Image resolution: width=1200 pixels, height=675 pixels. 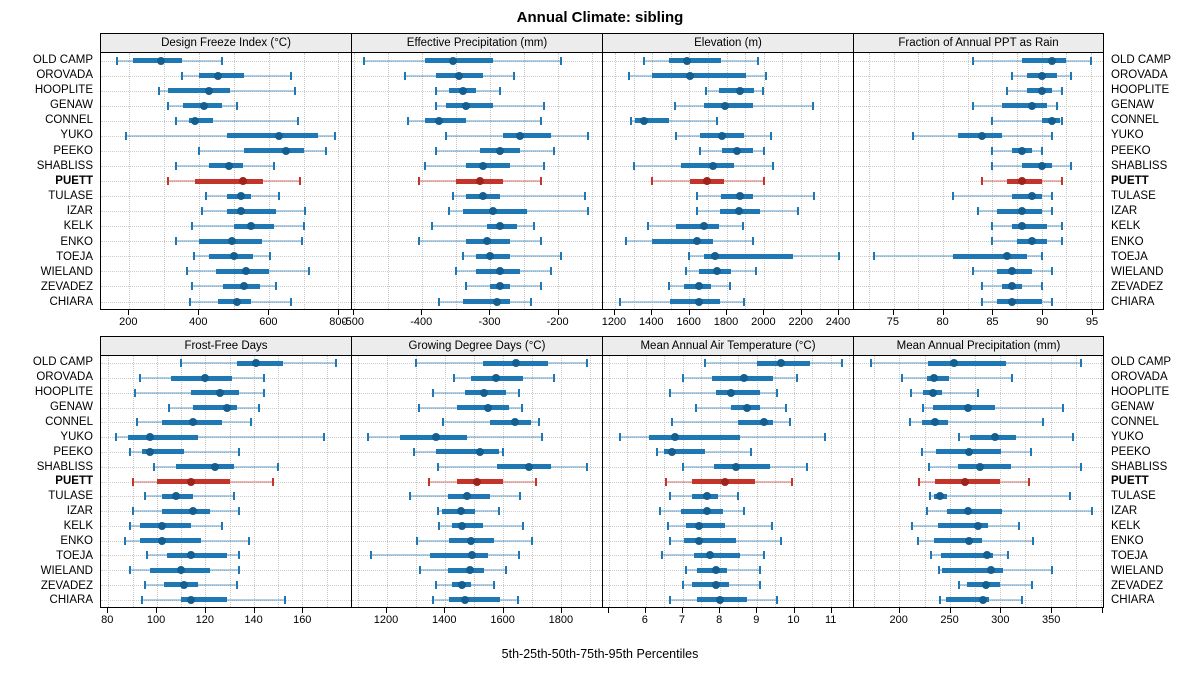 I want to click on station-label: ENKO, so click(x=76, y=540).